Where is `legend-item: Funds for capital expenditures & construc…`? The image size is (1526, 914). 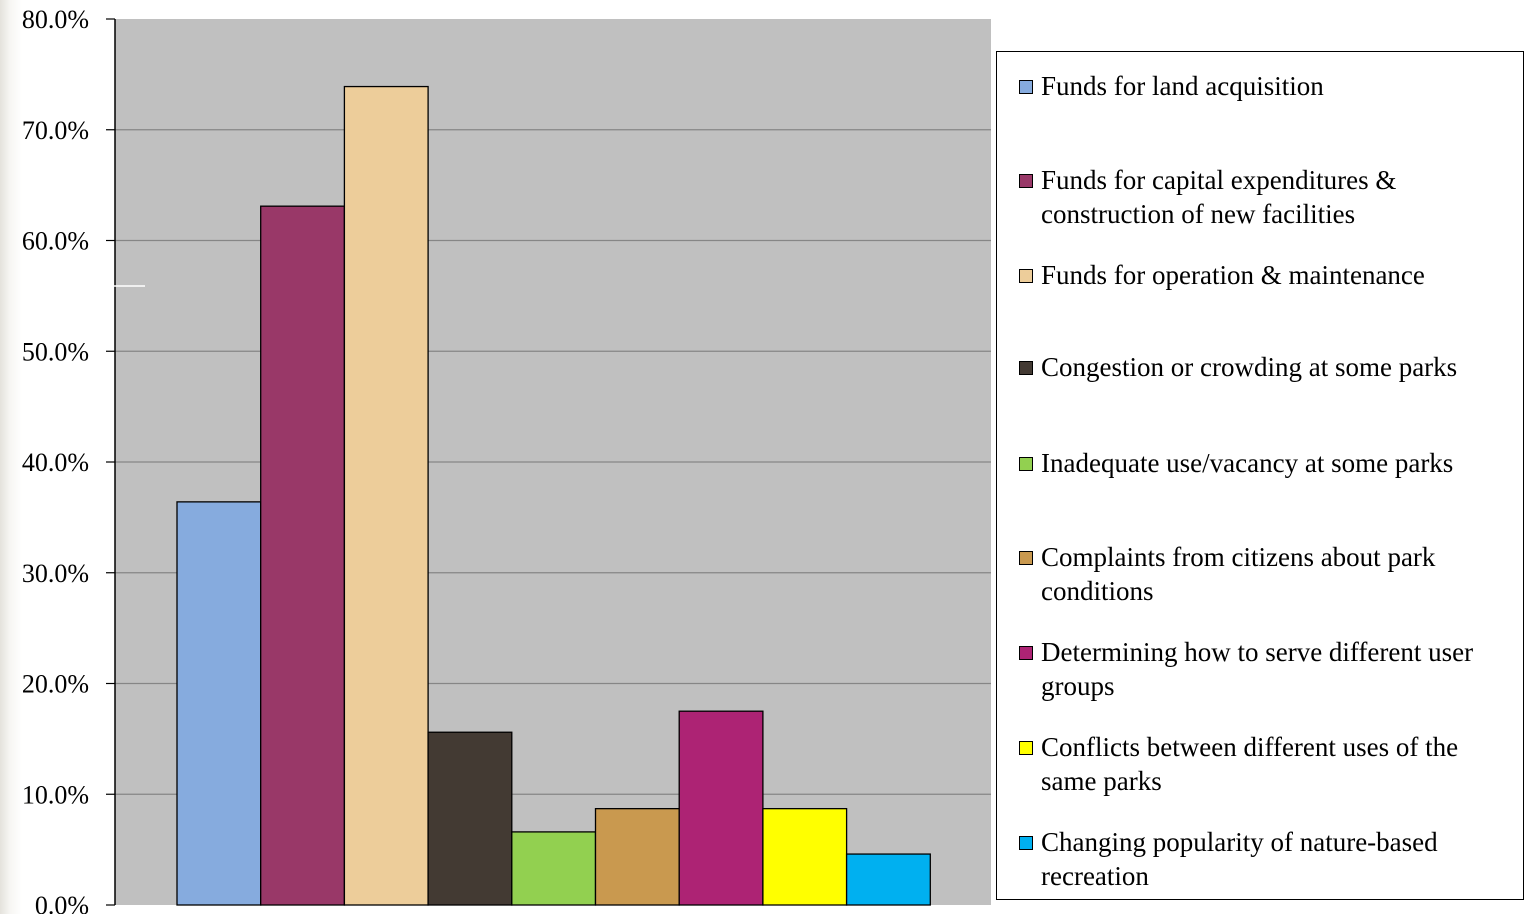
legend-item: Funds for capital expenditures & construc… is located at coordinates (1269, 197).